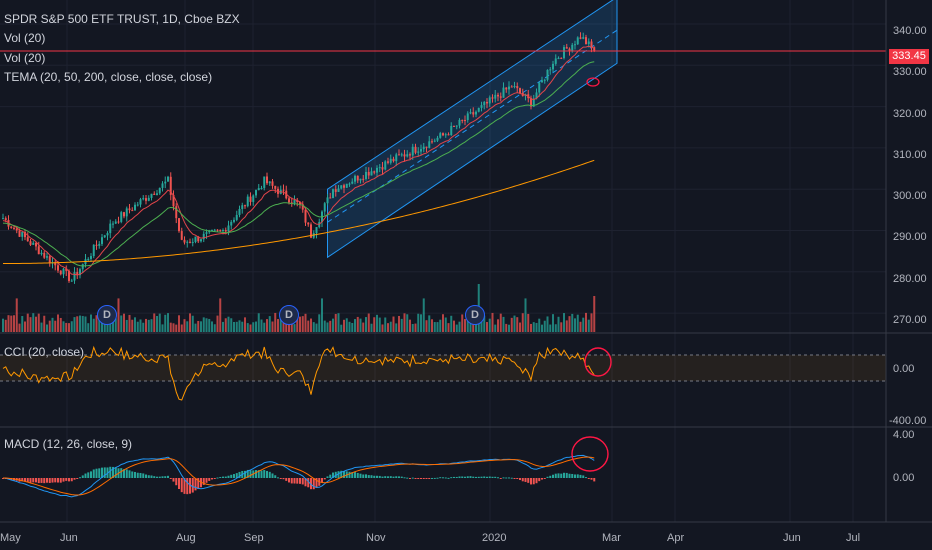 The image size is (932, 550). Describe the element at coordinates (910, 320) in the screenshot. I see `price-tick: 270.00` at that location.